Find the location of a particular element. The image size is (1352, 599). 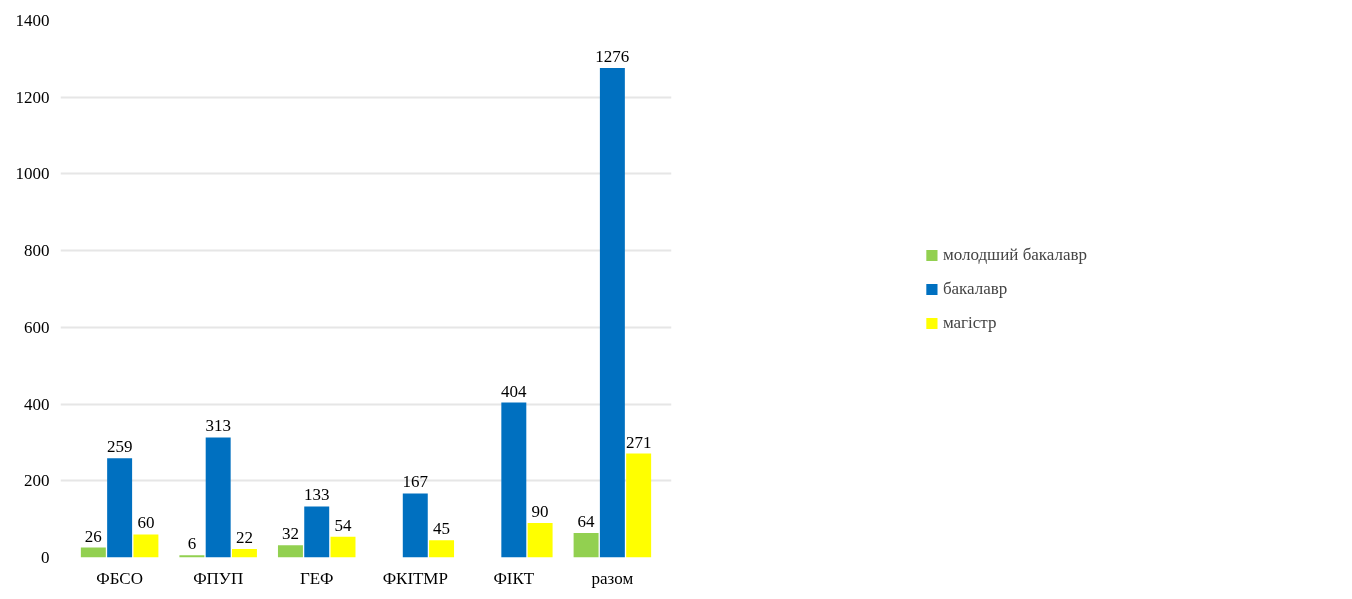

x-tick-label: ФІКТ is located at coordinates (514, 578).